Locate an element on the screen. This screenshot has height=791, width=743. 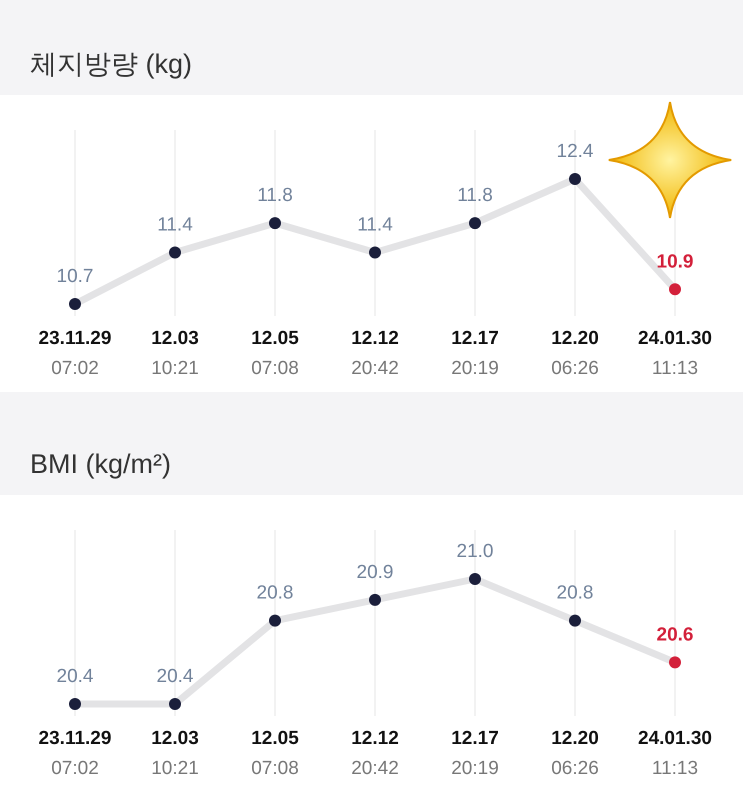
data-label: 12.4 is located at coordinates (575, 151).